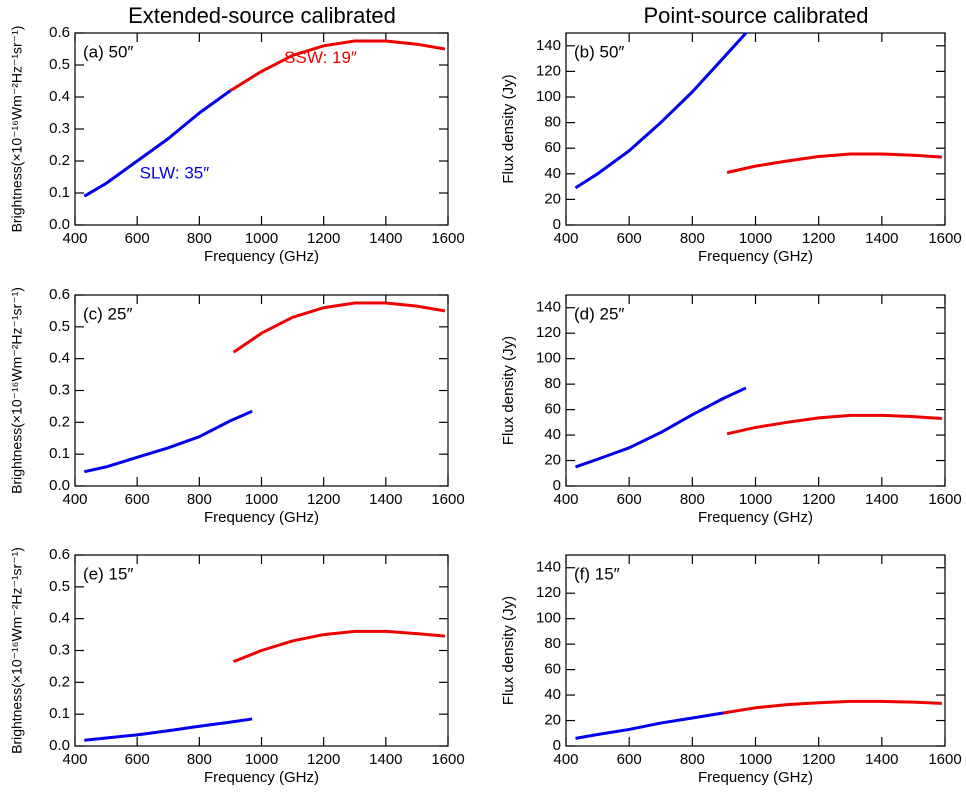 The width and height of the screenshot is (966, 792). Describe the element at coordinates (175, 172) in the screenshot. I see `annotation: SLW: 35″` at that location.